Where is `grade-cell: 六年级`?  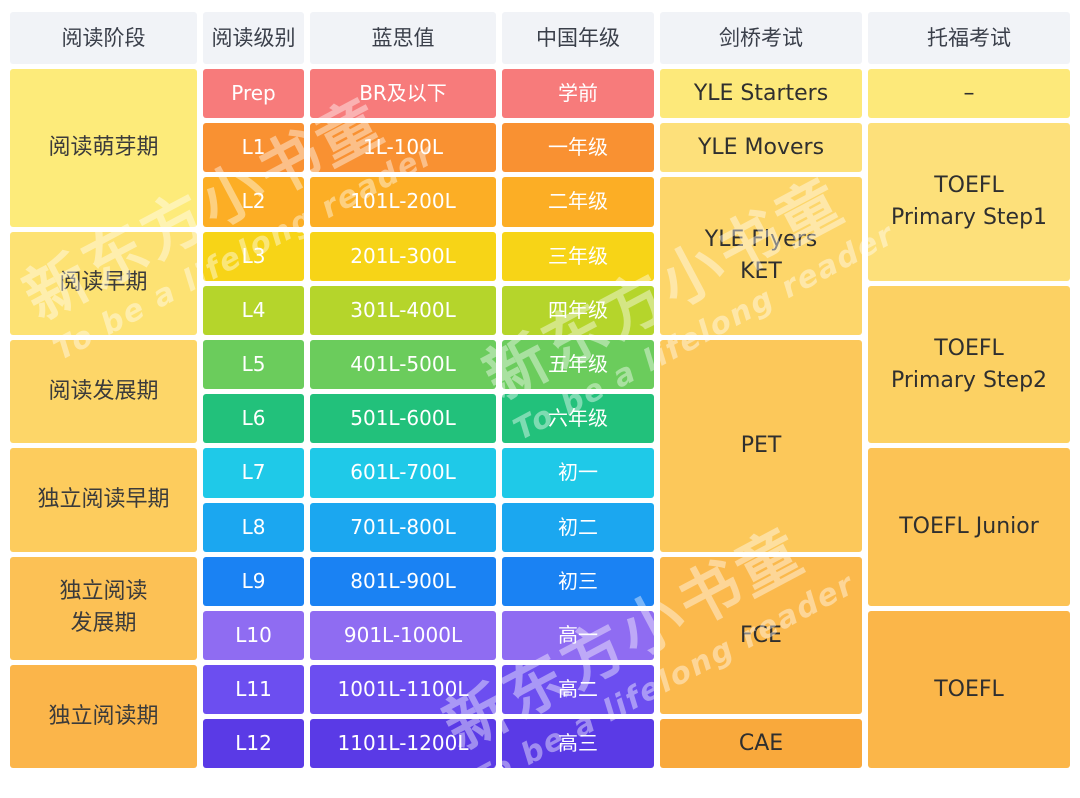 grade-cell: 六年级 is located at coordinates (578, 419).